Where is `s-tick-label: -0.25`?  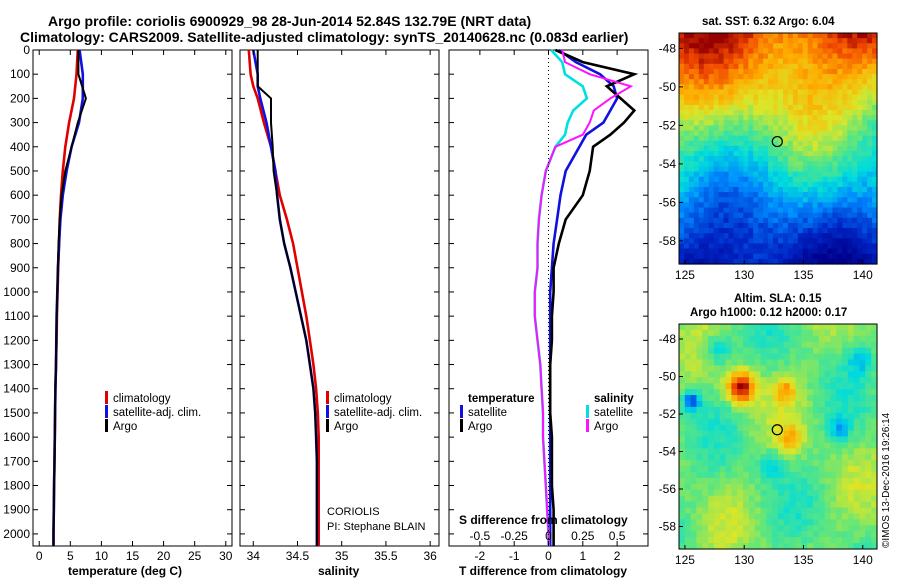
s-tick-label: -0.25 is located at coordinates (515, 536).